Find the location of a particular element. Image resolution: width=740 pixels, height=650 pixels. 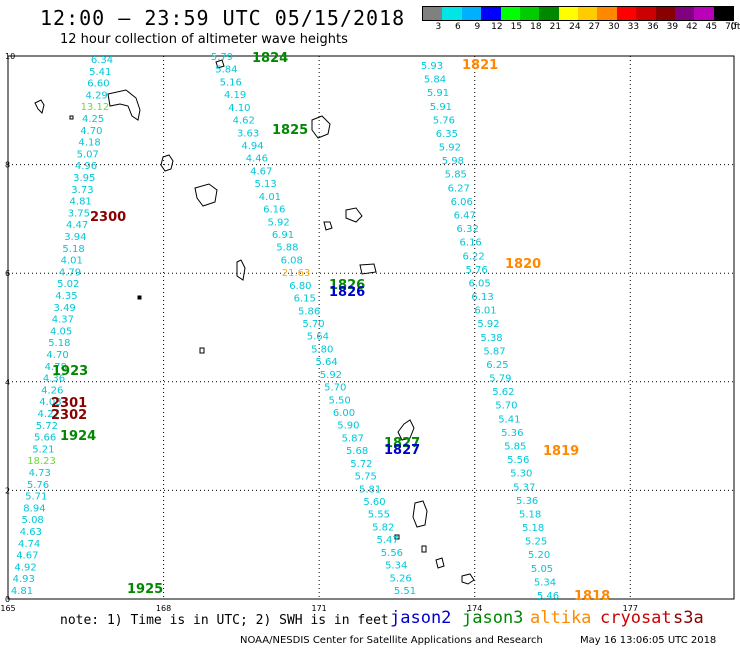

wave-height-value: 4.05 is located at coordinates (61, 331).